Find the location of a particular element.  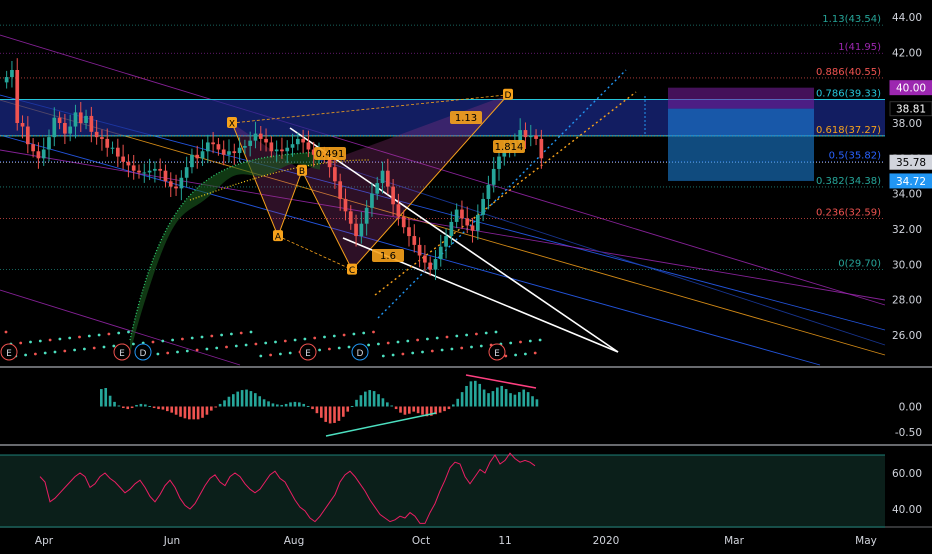

y-axis-tick-label: 28.00 is located at coordinates (907, 301).